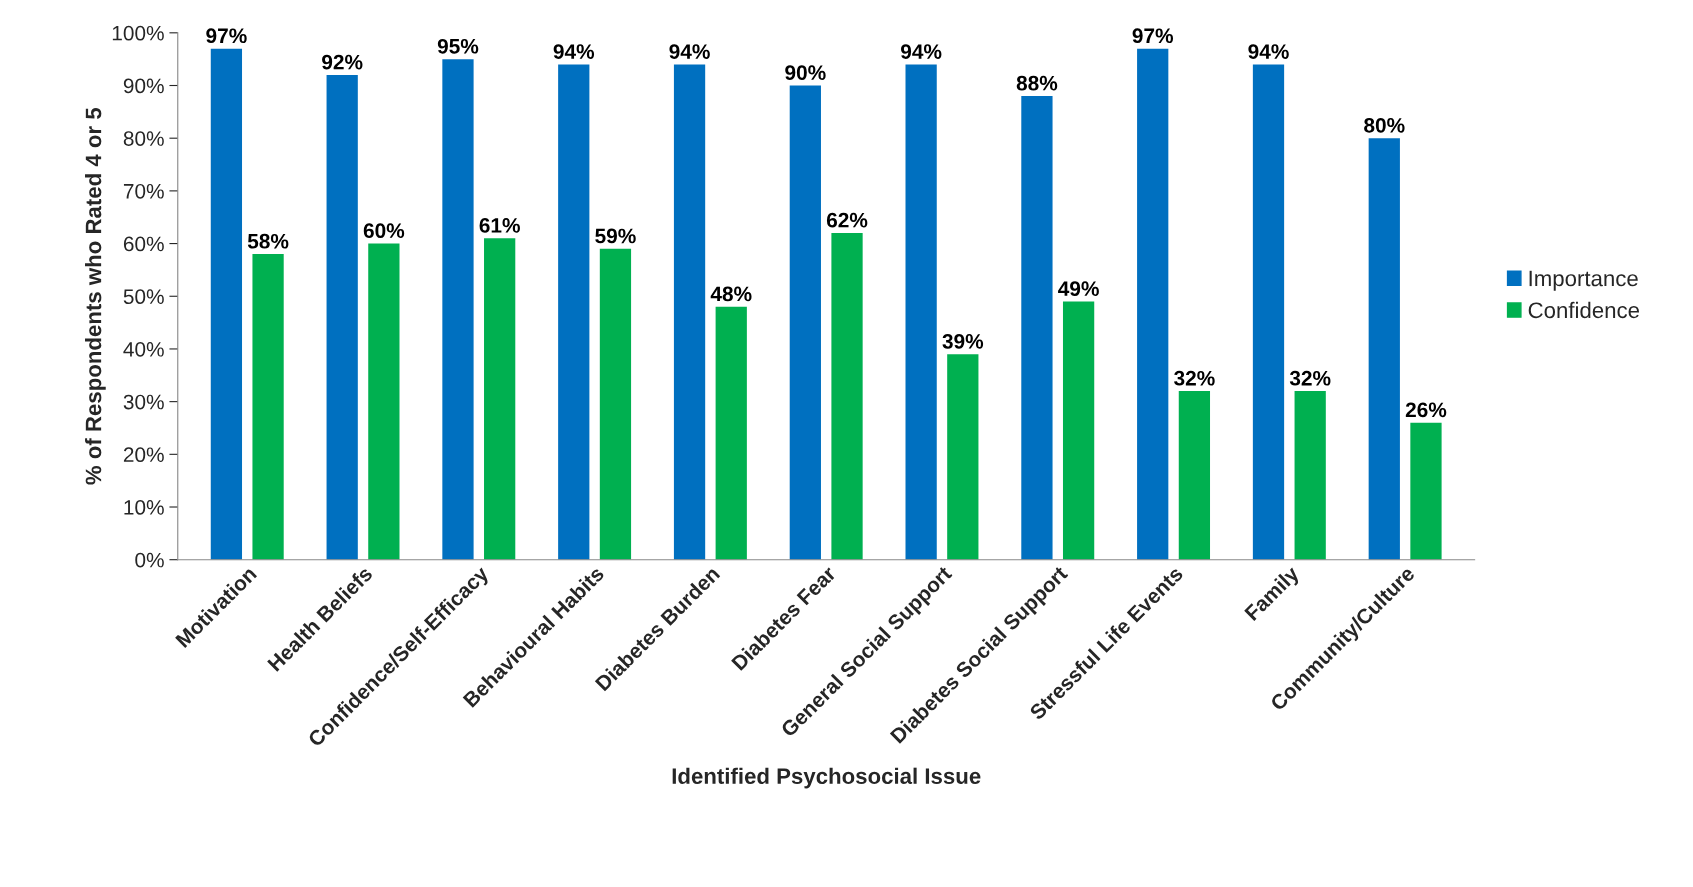 The width and height of the screenshot is (1693, 887). What do you see at coordinates (826, 778) in the screenshot?
I see `x-axis-title: Identified Psychosocial Issue` at bounding box center [826, 778].